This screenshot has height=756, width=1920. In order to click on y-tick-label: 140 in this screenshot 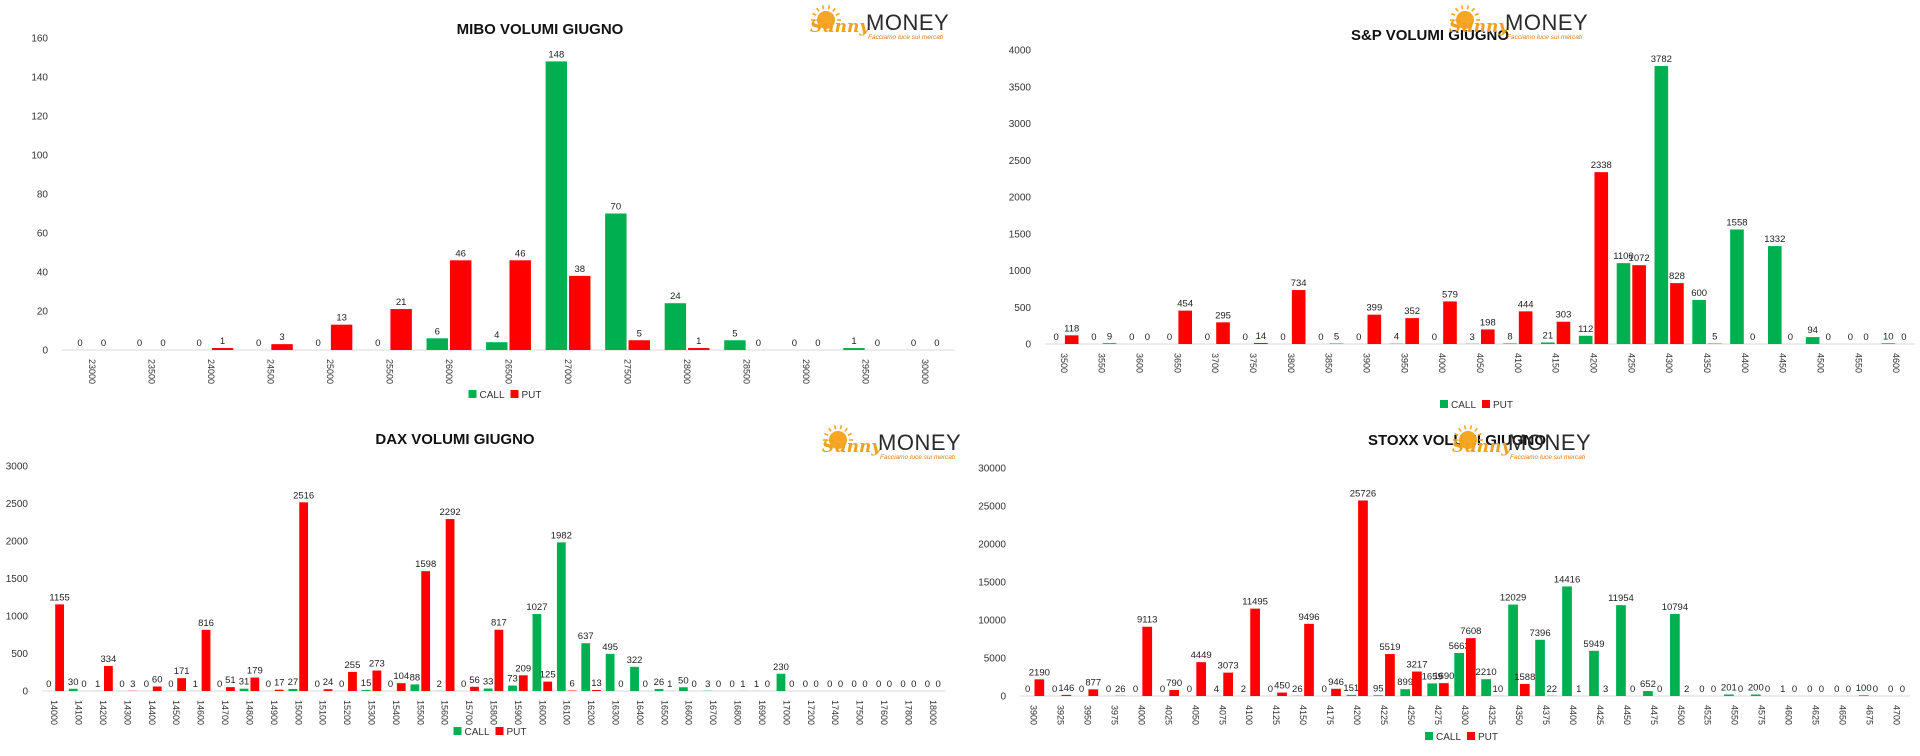, I will do `click(39, 78)`.